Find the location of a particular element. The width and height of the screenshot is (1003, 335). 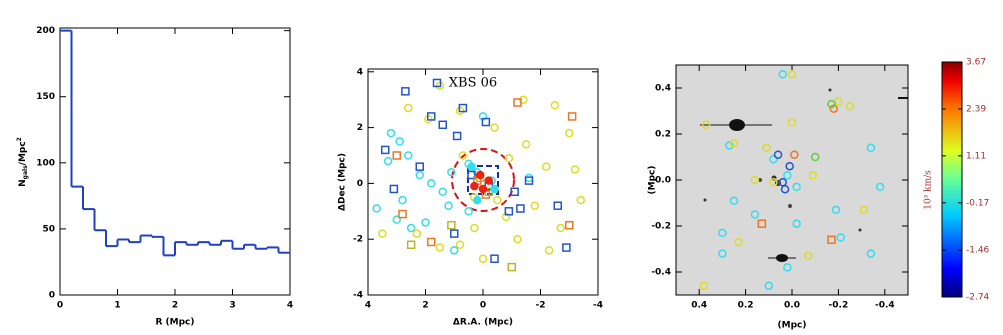

chart-title: XBS 06 is located at coordinates (473, 83).